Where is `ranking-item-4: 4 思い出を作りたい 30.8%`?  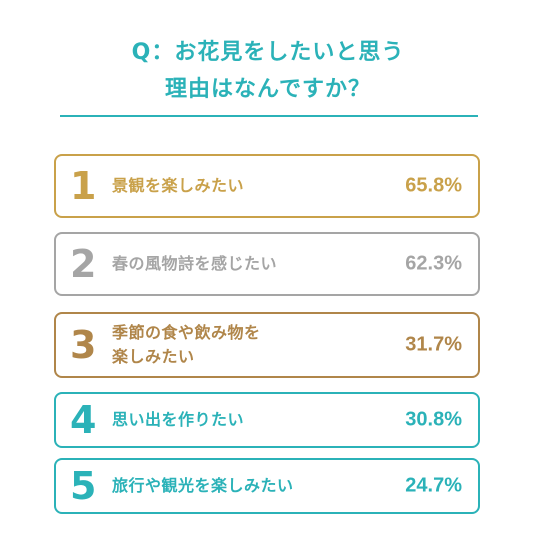 ranking-item-4: 4 思い出を作りたい 30.8% is located at coordinates (267, 420).